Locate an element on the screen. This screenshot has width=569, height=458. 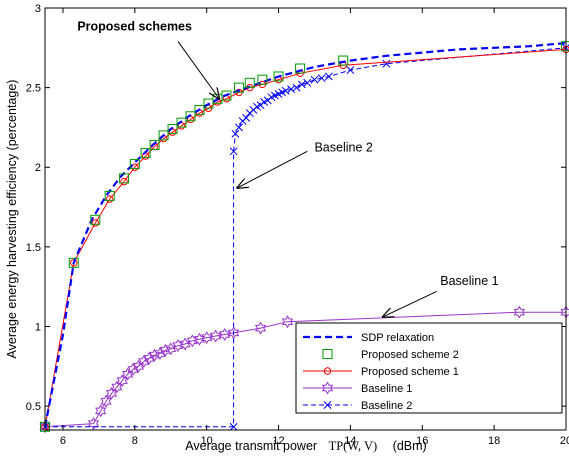
x-tick-label: 8 is located at coordinates (135, 441).